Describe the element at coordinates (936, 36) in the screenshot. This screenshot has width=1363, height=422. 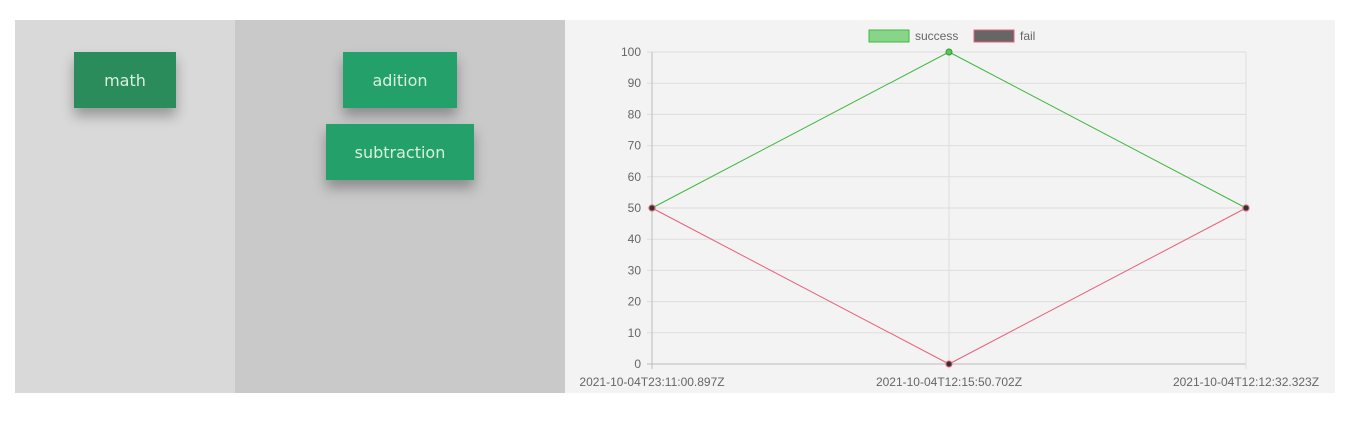
I see `legend-label-success: success` at that location.